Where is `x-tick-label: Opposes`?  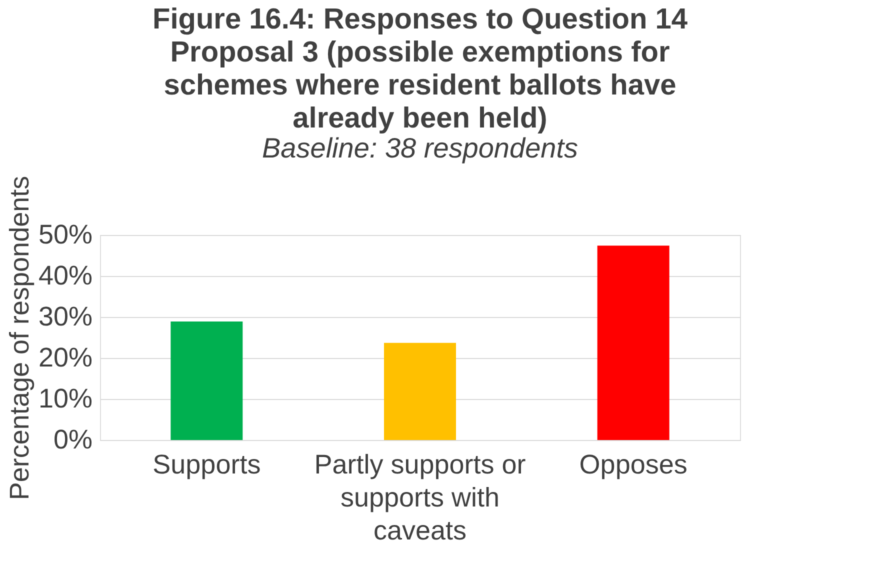 x-tick-label: Opposes is located at coordinates (633, 465).